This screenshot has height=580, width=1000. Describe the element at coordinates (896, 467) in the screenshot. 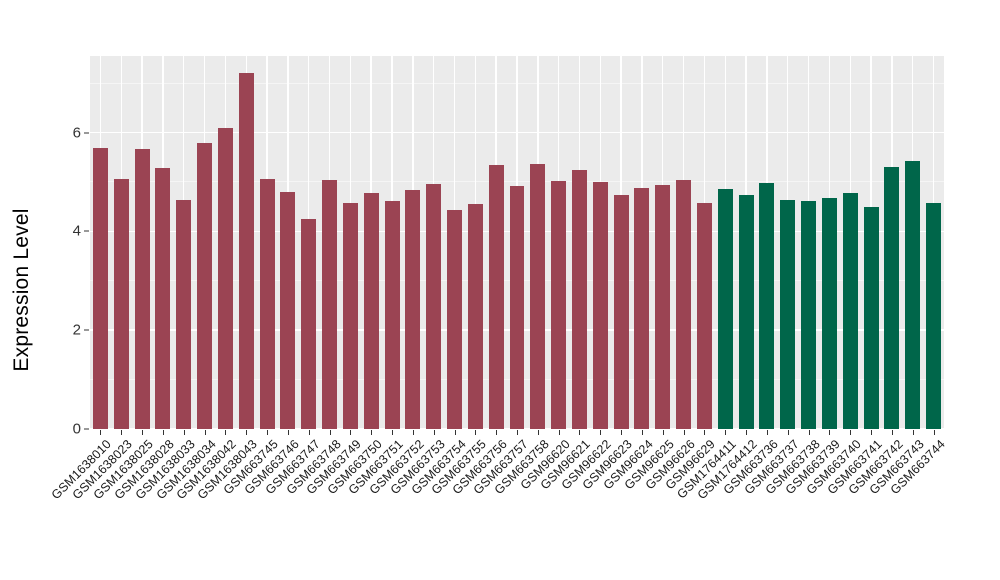

I see `x-tick-label: GSM663743` at that location.